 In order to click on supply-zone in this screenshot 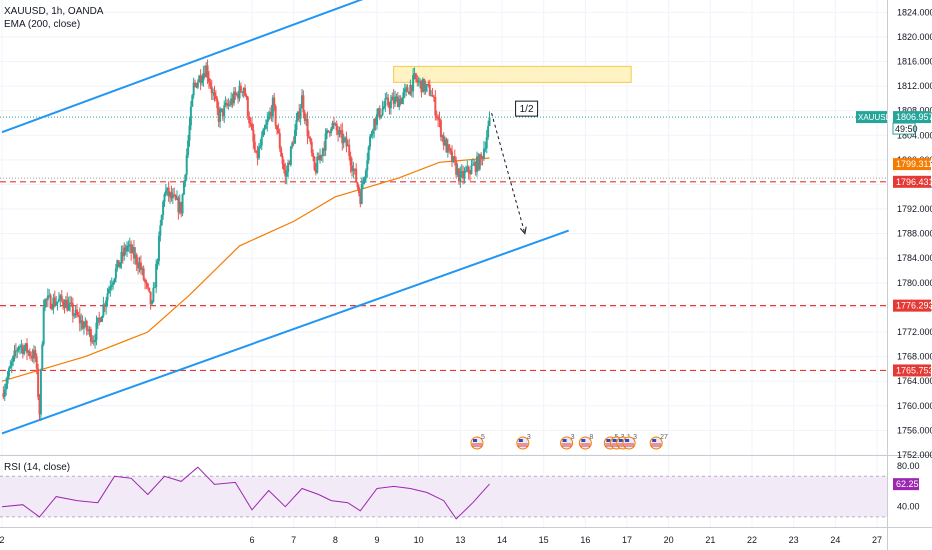, I will do `click(512, 74)`.